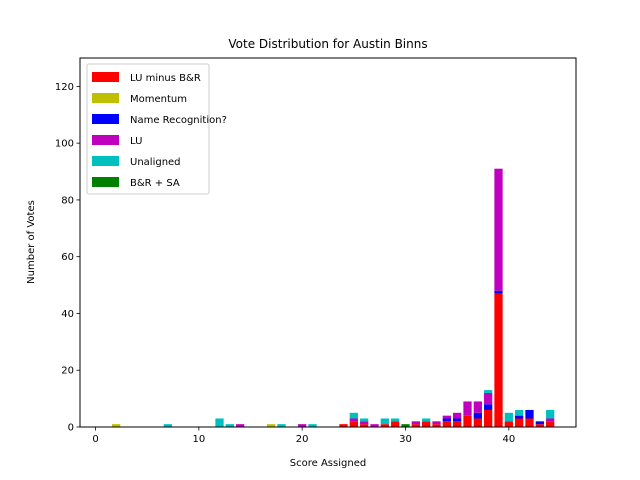  I want to click on legend-swatch-name-recognition, so click(105, 119).